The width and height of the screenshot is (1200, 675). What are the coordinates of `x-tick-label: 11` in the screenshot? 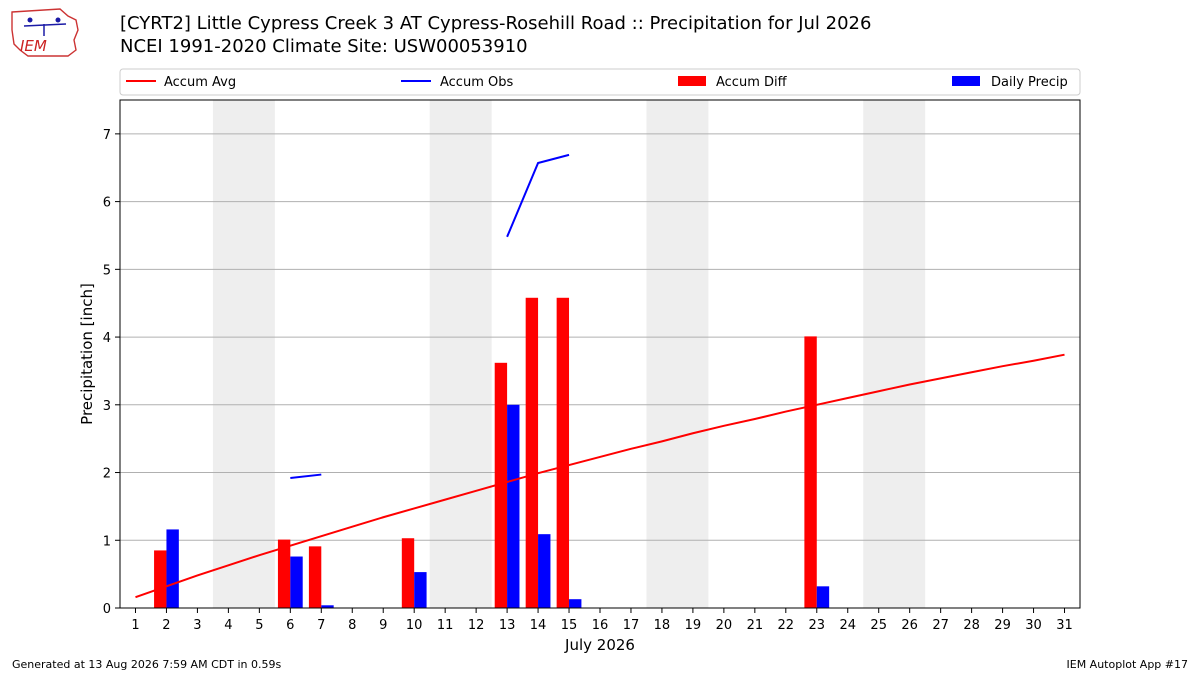 It's located at (445, 625).